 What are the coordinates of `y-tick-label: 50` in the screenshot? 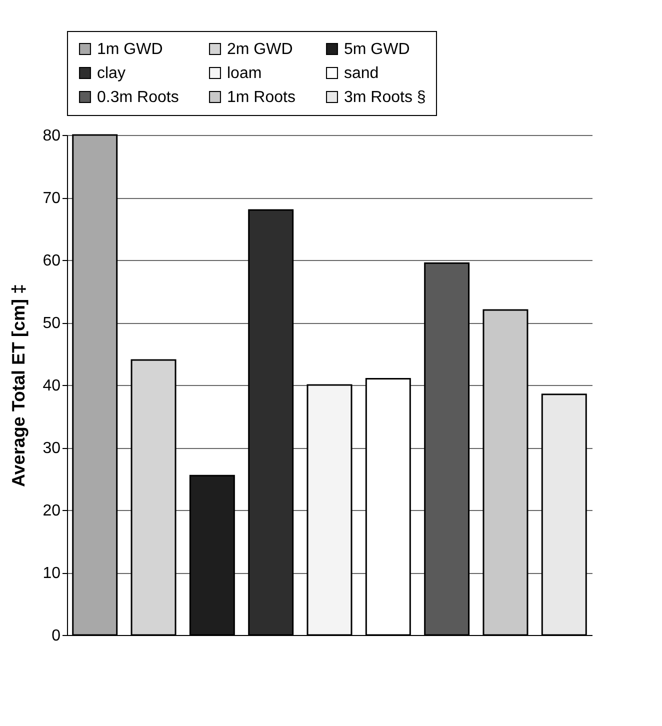 It's located at (51, 323).